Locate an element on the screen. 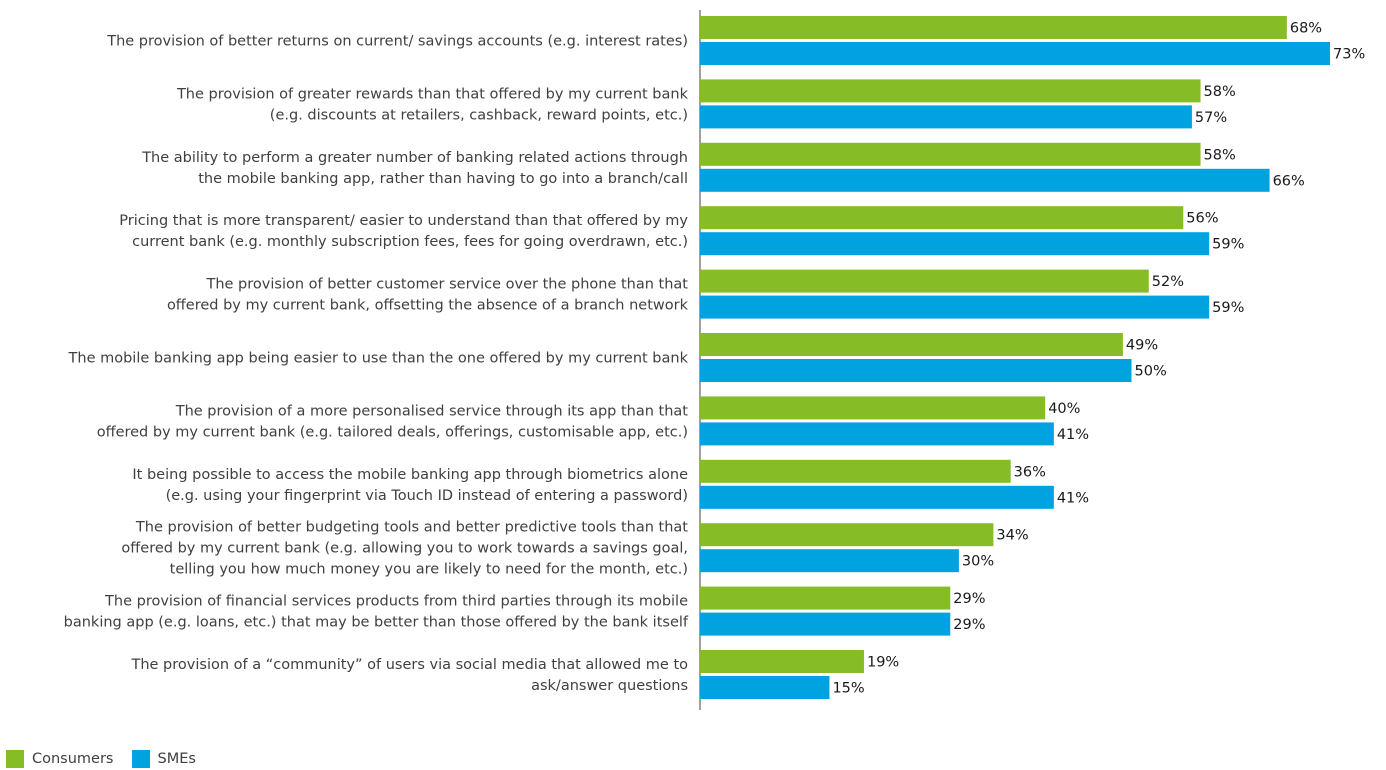 The height and width of the screenshot is (770, 1386). legend-item-smes: SMEs is located at coordinates (163, 759).